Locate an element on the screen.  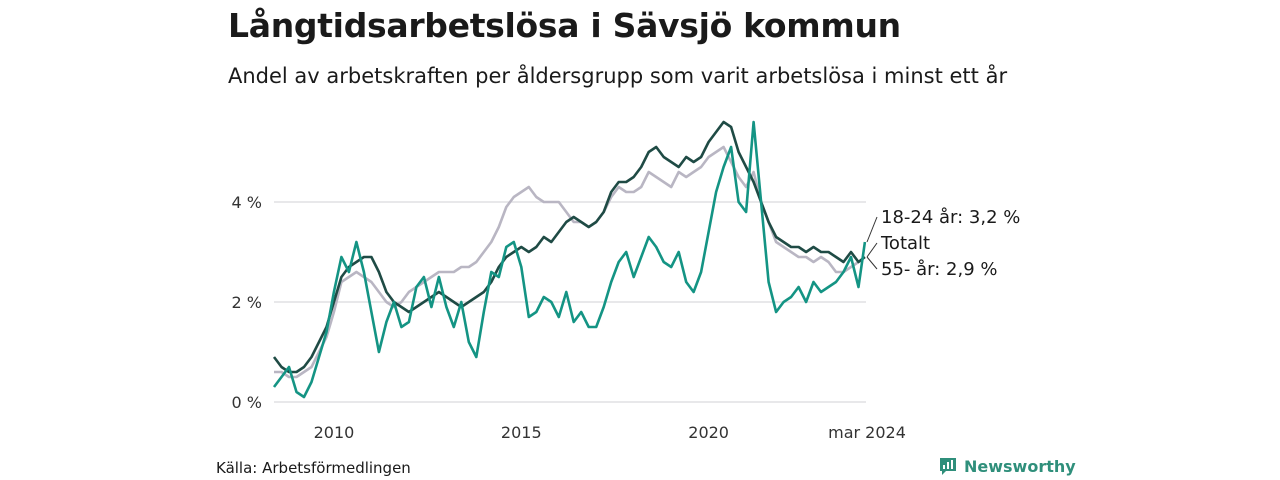
y-axis-tick-labels: 0 % 2 % 4 % is located at coordinates (247, 302).